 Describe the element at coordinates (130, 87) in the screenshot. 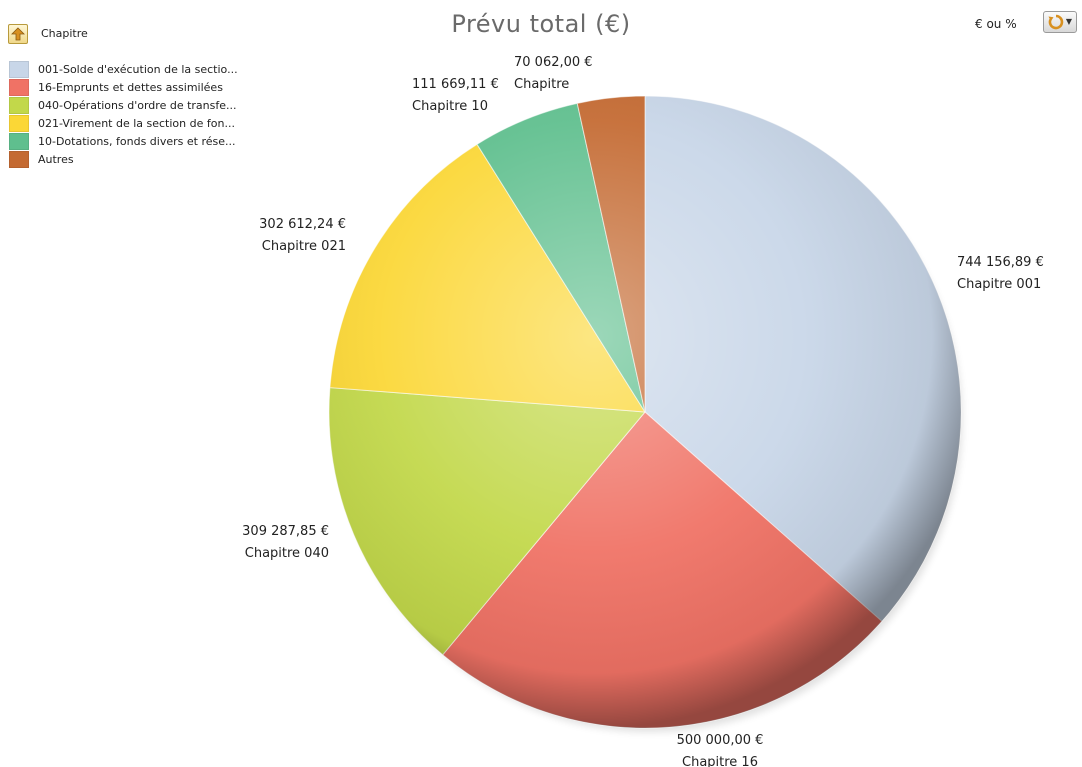

I see `legend-label: 16-Emprunts et dettes assimilées` at that location.